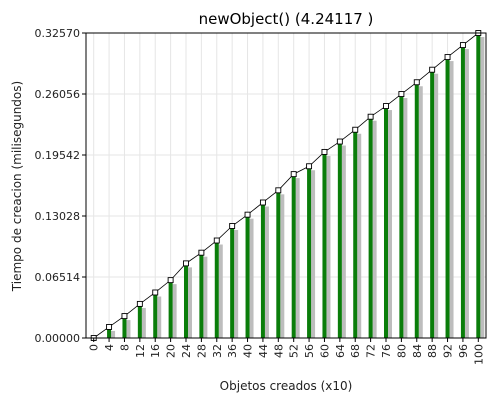 Image resolution: width=500 pixels, height=400 pixels. I want to click on y-tick-label: 0.13028, so click(58, 216).